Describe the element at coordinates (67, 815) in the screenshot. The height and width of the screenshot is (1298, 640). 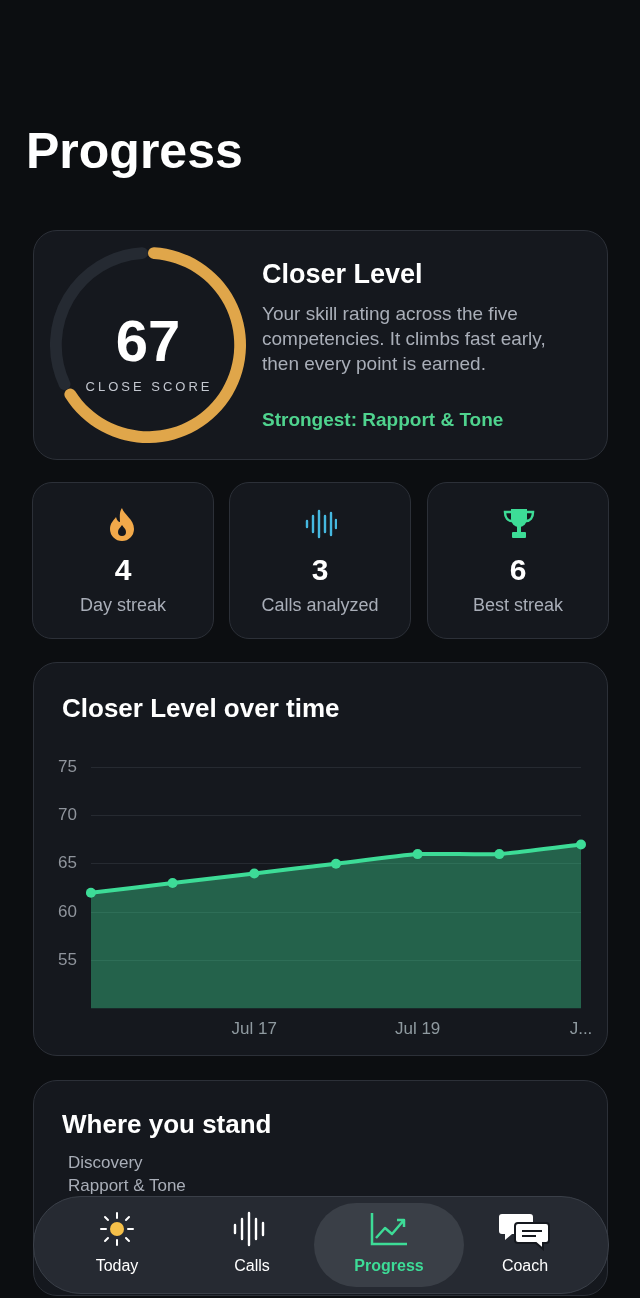
I see `y-tick-label: 70` at that location.